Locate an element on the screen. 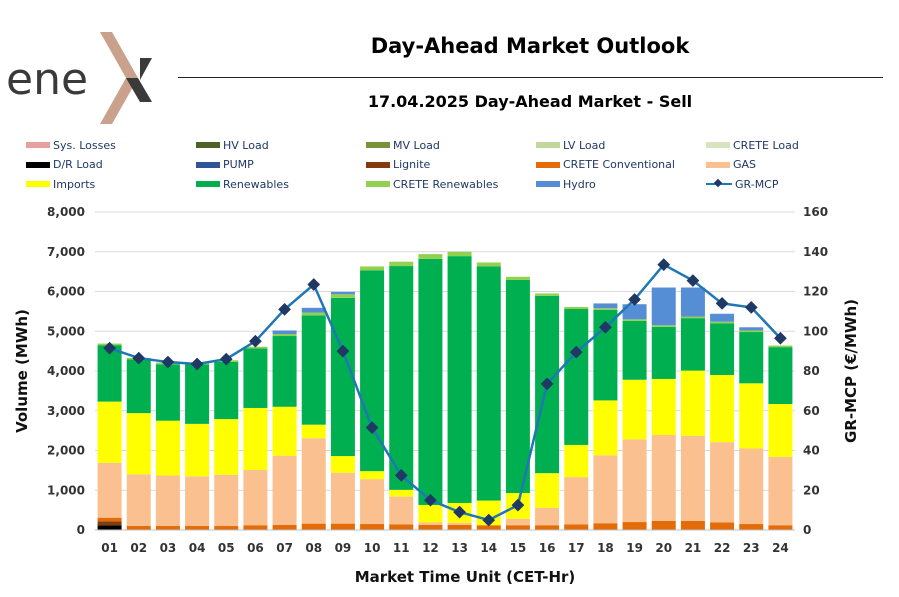  x-tick-label: 21 is located at coordinates (693, 548).